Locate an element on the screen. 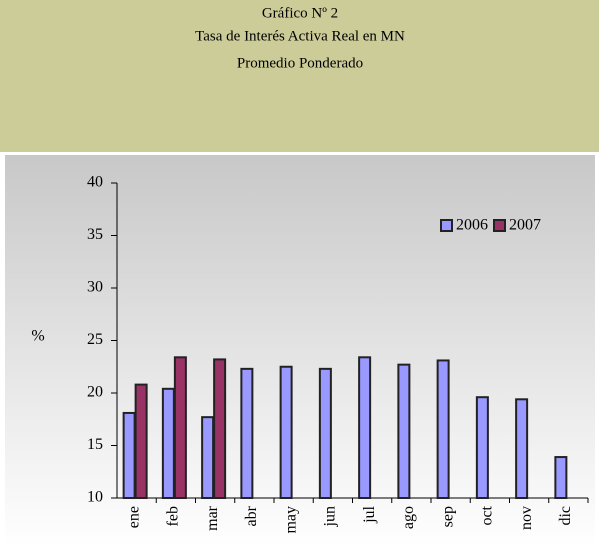 Image resolution: width=599 pixels, height=553 pixels. chart-subtitle: Tasa de Interés Activa Real en MN is located at coordinates (300, 36).